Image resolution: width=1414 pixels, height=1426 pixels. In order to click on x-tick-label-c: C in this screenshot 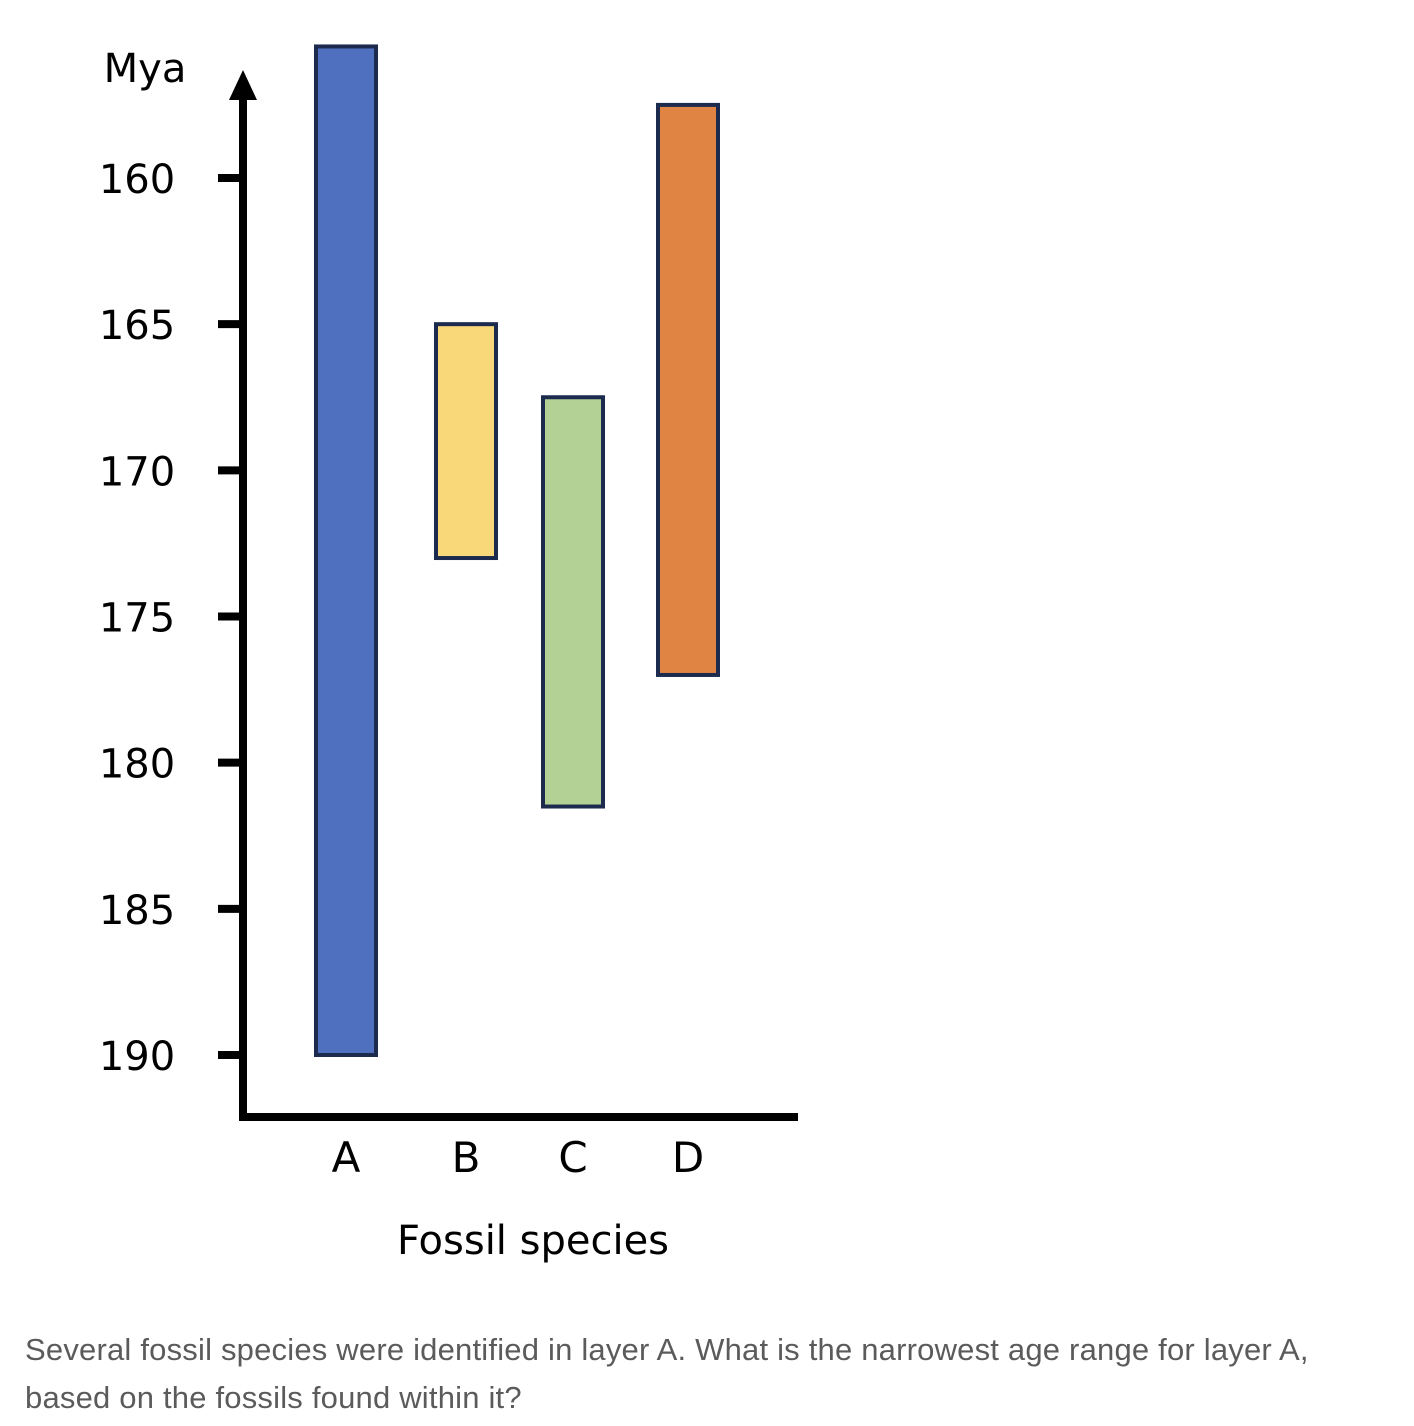, I will do `click(572, 1157)`.